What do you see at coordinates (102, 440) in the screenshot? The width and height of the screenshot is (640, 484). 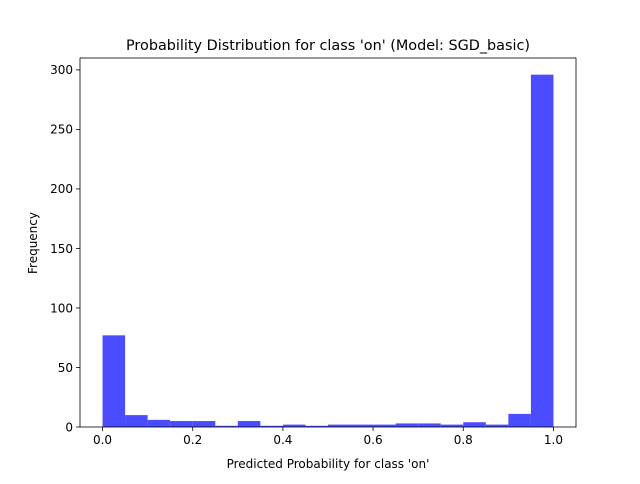 I see `x-tick-label: 0.0` at bounding box center [102, 440].